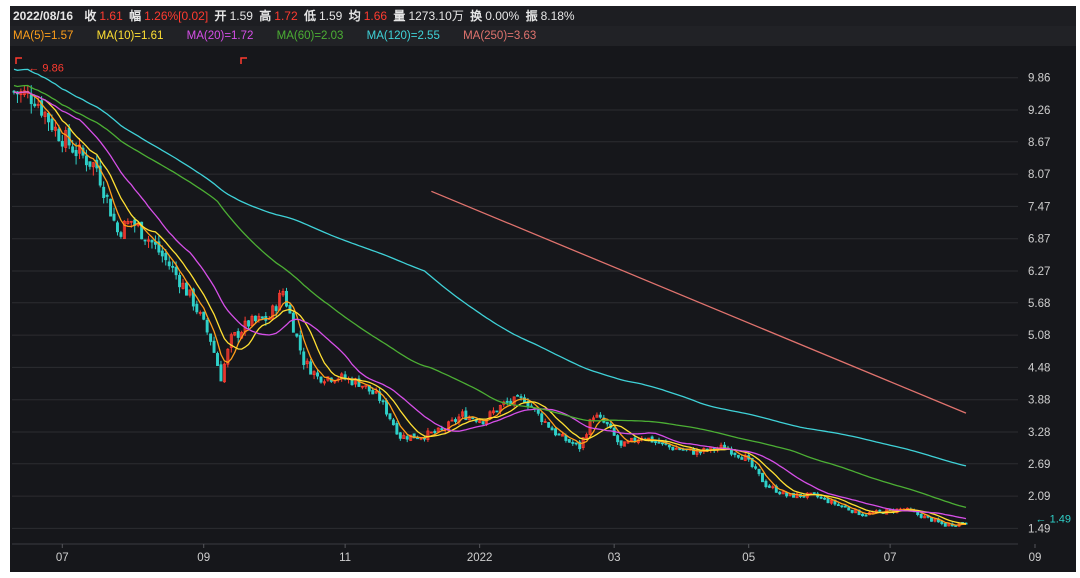 This screenshot has height=578, width=1080. I want to click on change-value: 1.26%[0.02], so click(176, 16).